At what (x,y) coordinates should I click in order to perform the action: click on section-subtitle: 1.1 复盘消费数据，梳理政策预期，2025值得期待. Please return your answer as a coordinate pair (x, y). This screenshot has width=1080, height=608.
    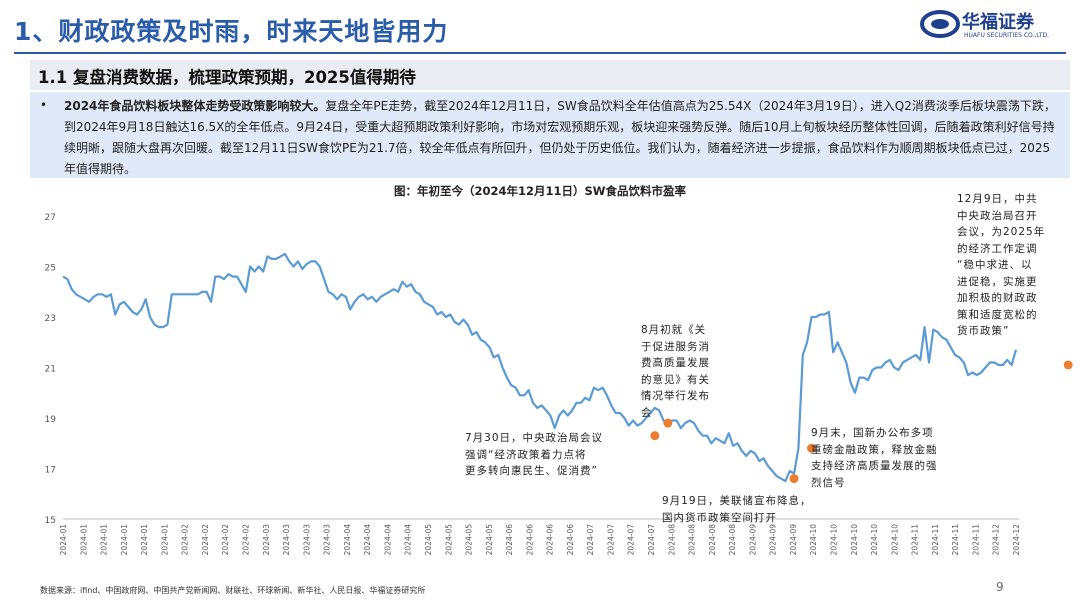
    Looking at the image, I should click on (227, 77).